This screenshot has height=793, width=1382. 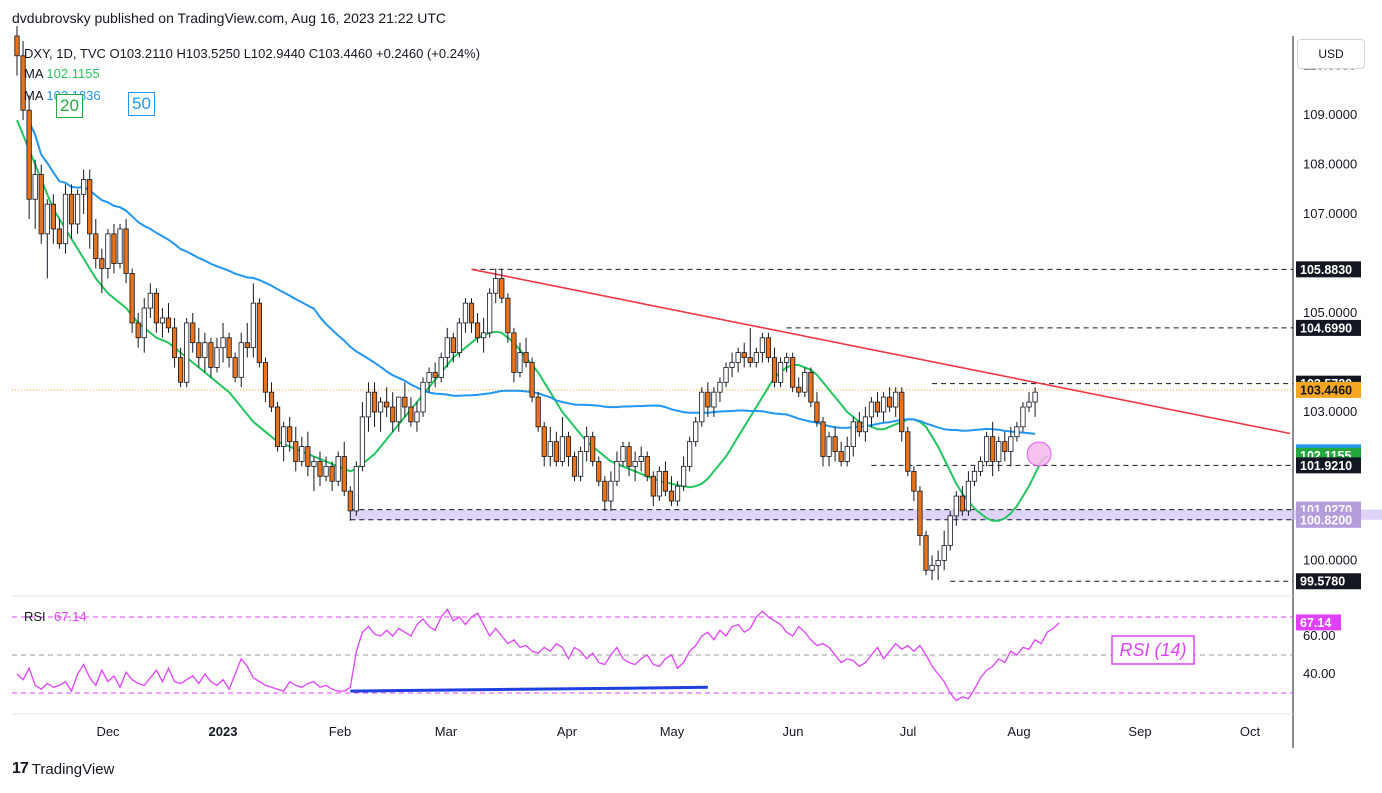 I want to click on ma-crossover-highlight, so click(x=1039, y=454).